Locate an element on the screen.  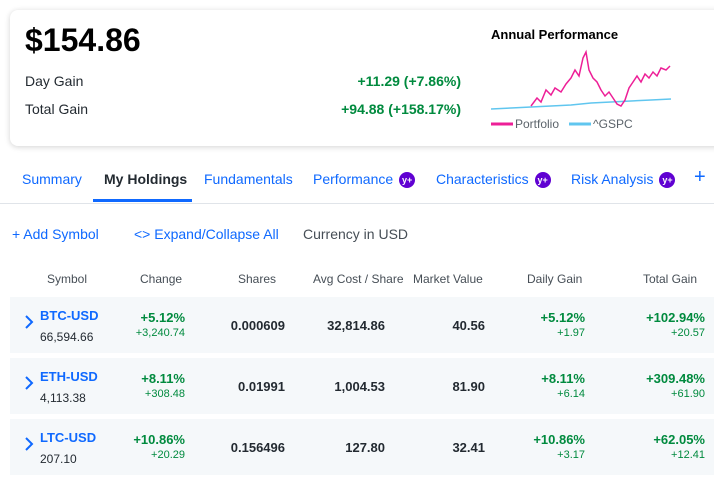
tab: Performance y+ is located at coordinates (364, 180).